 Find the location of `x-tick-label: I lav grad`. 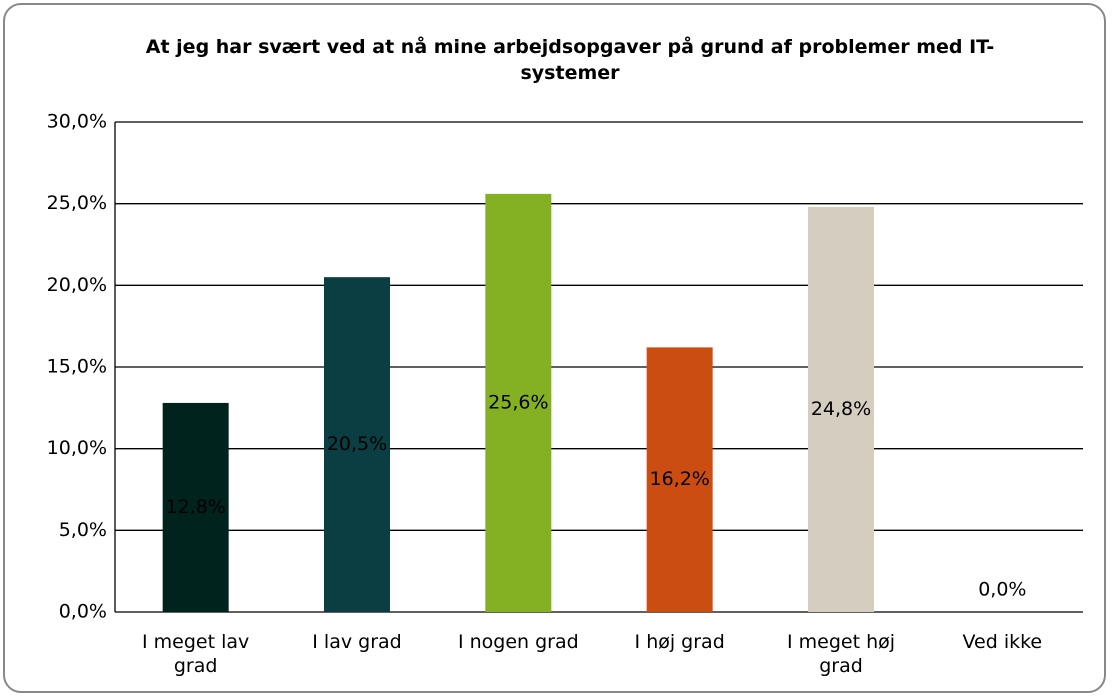

x-tick-label: I lav grad is located at coordinates (357, 642).